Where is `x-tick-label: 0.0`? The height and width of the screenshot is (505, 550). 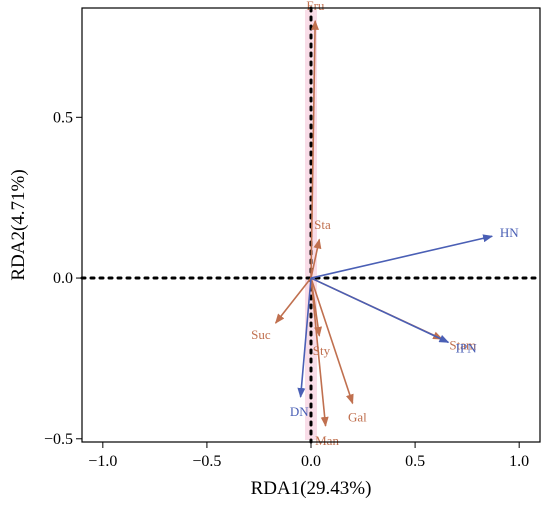
x-tick-label: 0.0 is located at coordinates (311, 461).